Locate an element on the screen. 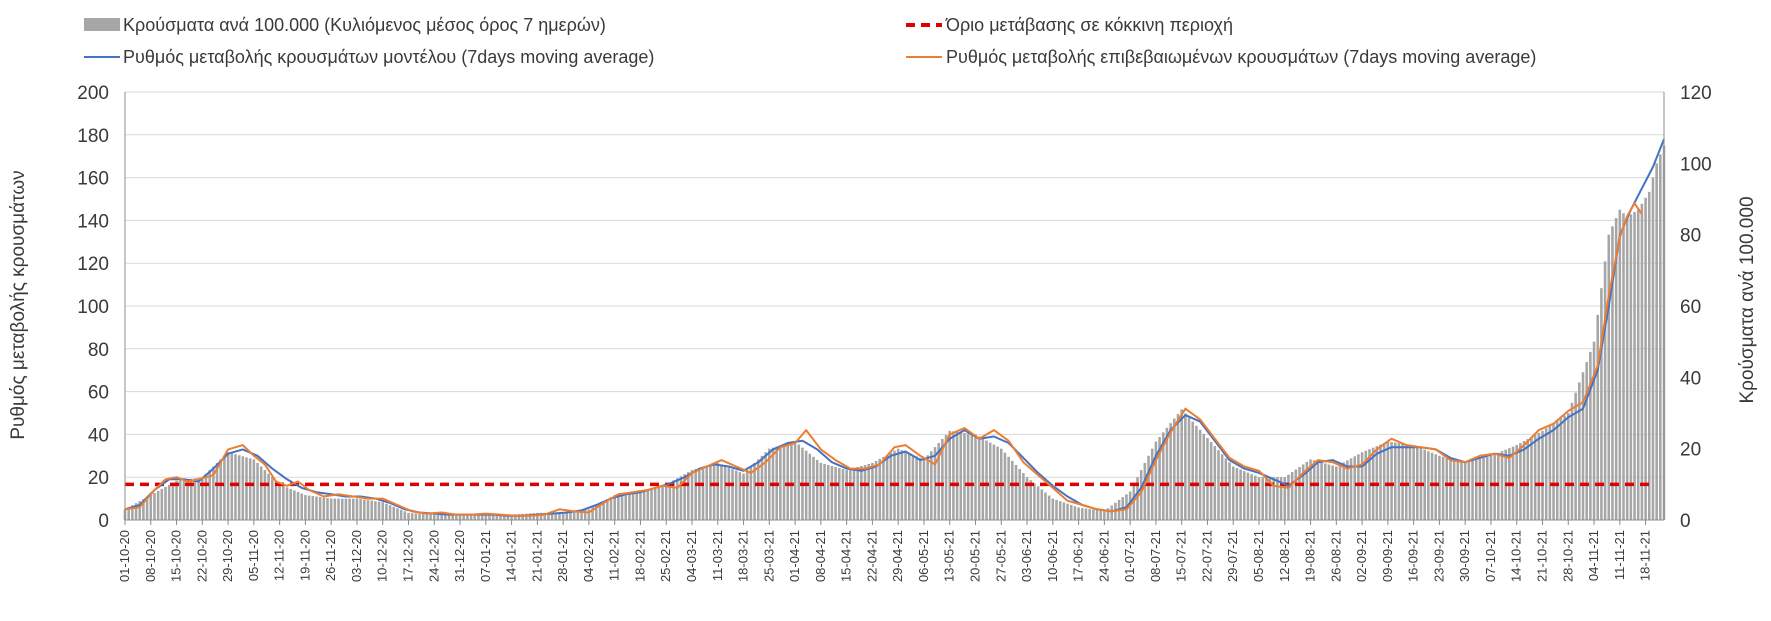  x-tick-label-18-03-21: 18-03-21 is located at coordinates (743, 556).